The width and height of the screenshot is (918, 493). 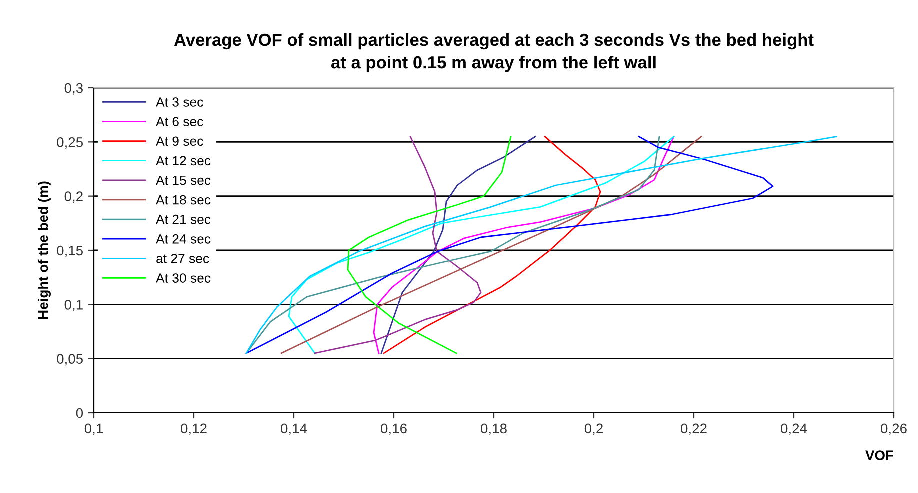 I want to click on legend-label: At 30 sec, so click(x=183, y=278).